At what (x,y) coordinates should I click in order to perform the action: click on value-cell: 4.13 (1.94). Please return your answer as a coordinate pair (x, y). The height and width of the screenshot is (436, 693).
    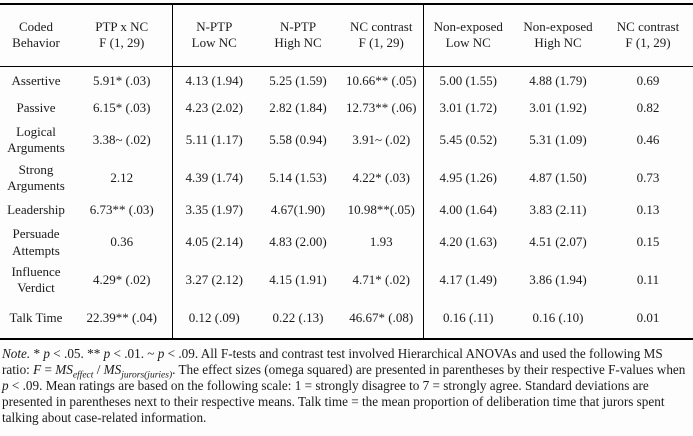
    Looking at the image, I should click on (214, 81).